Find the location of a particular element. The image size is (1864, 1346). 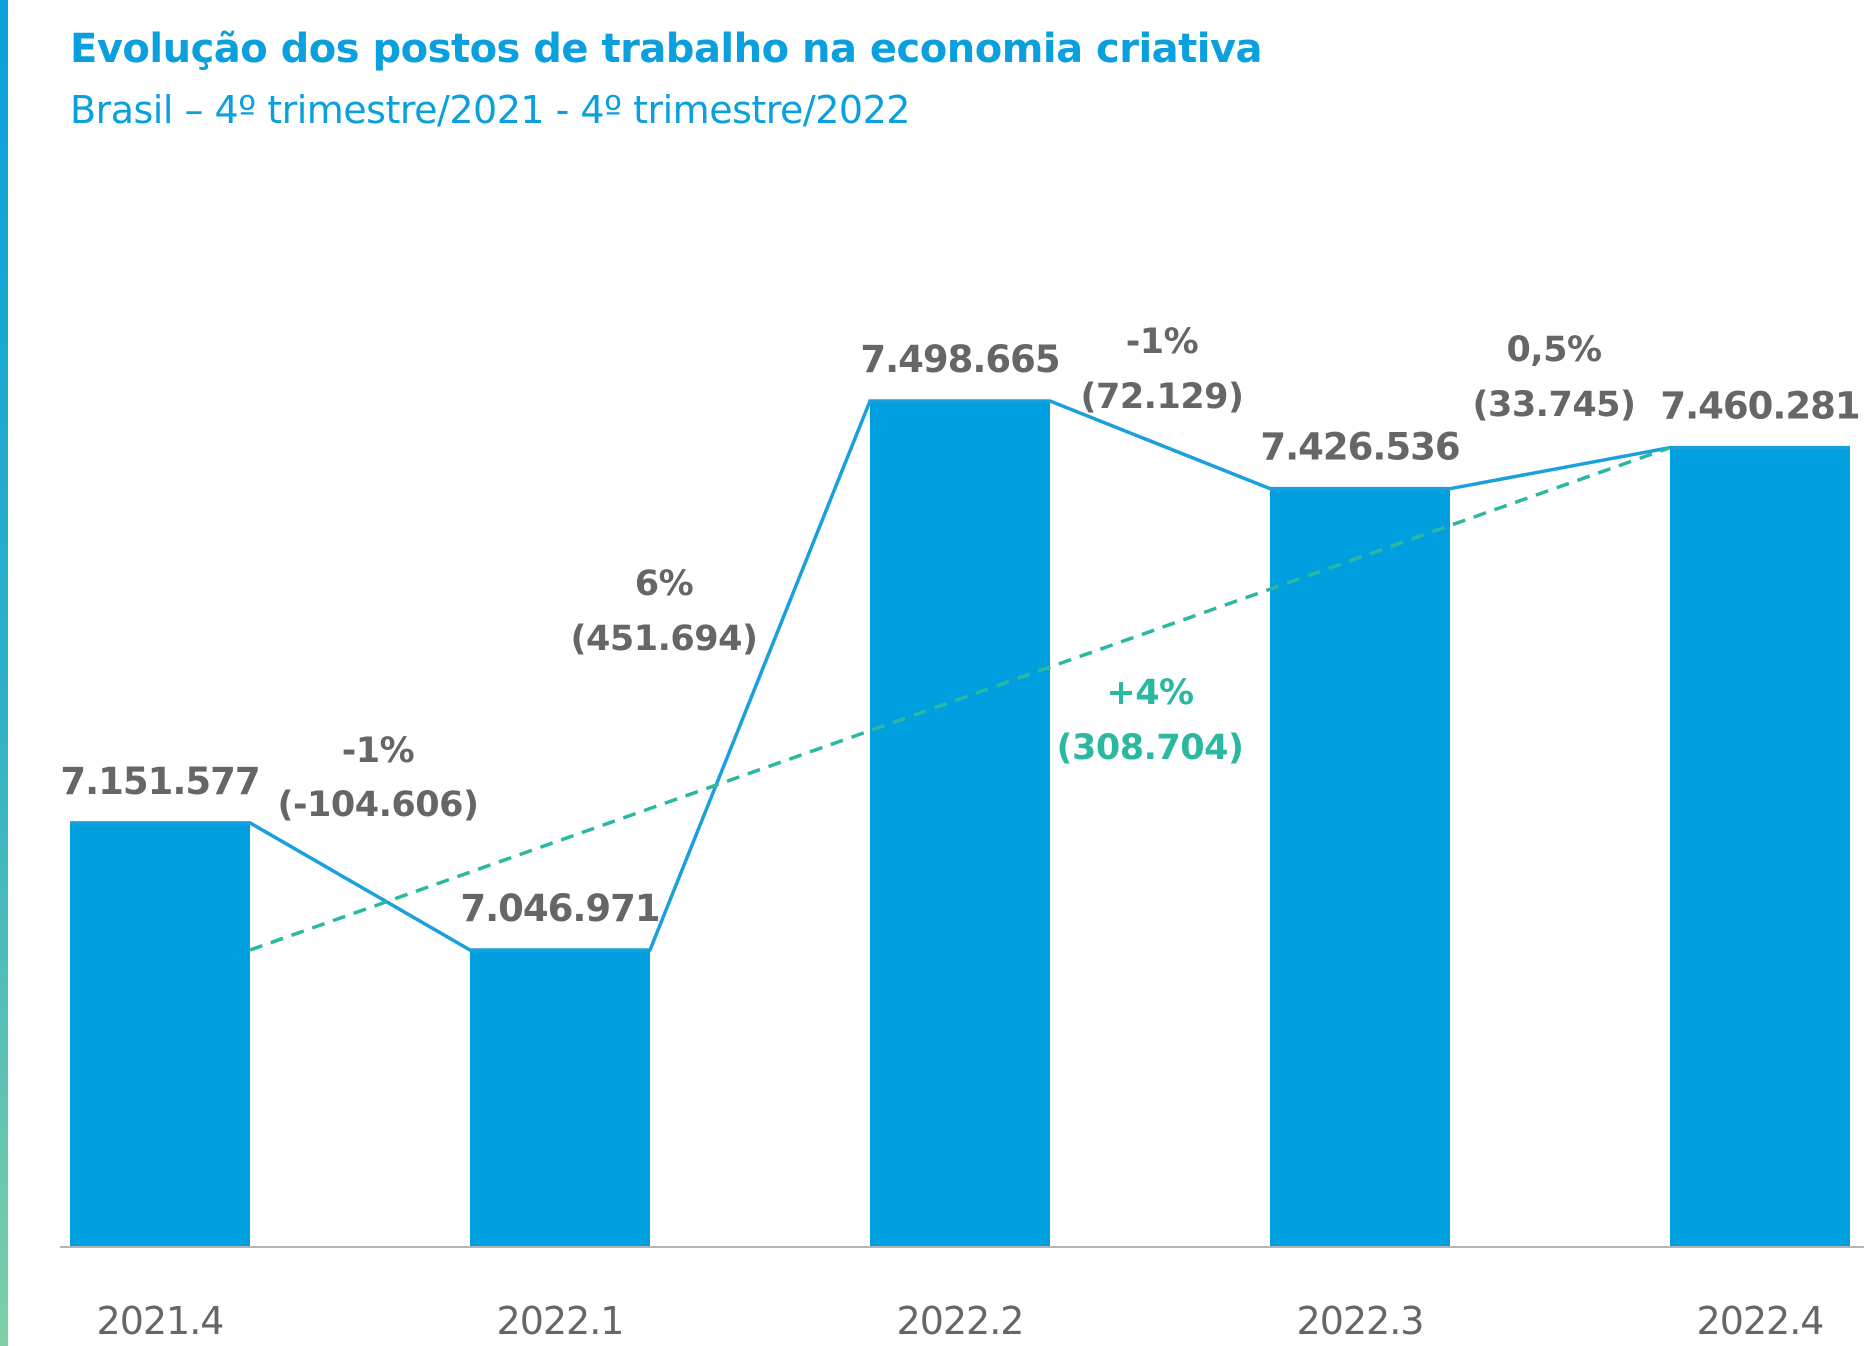

accent-bar is located at coordinates (4, 673).